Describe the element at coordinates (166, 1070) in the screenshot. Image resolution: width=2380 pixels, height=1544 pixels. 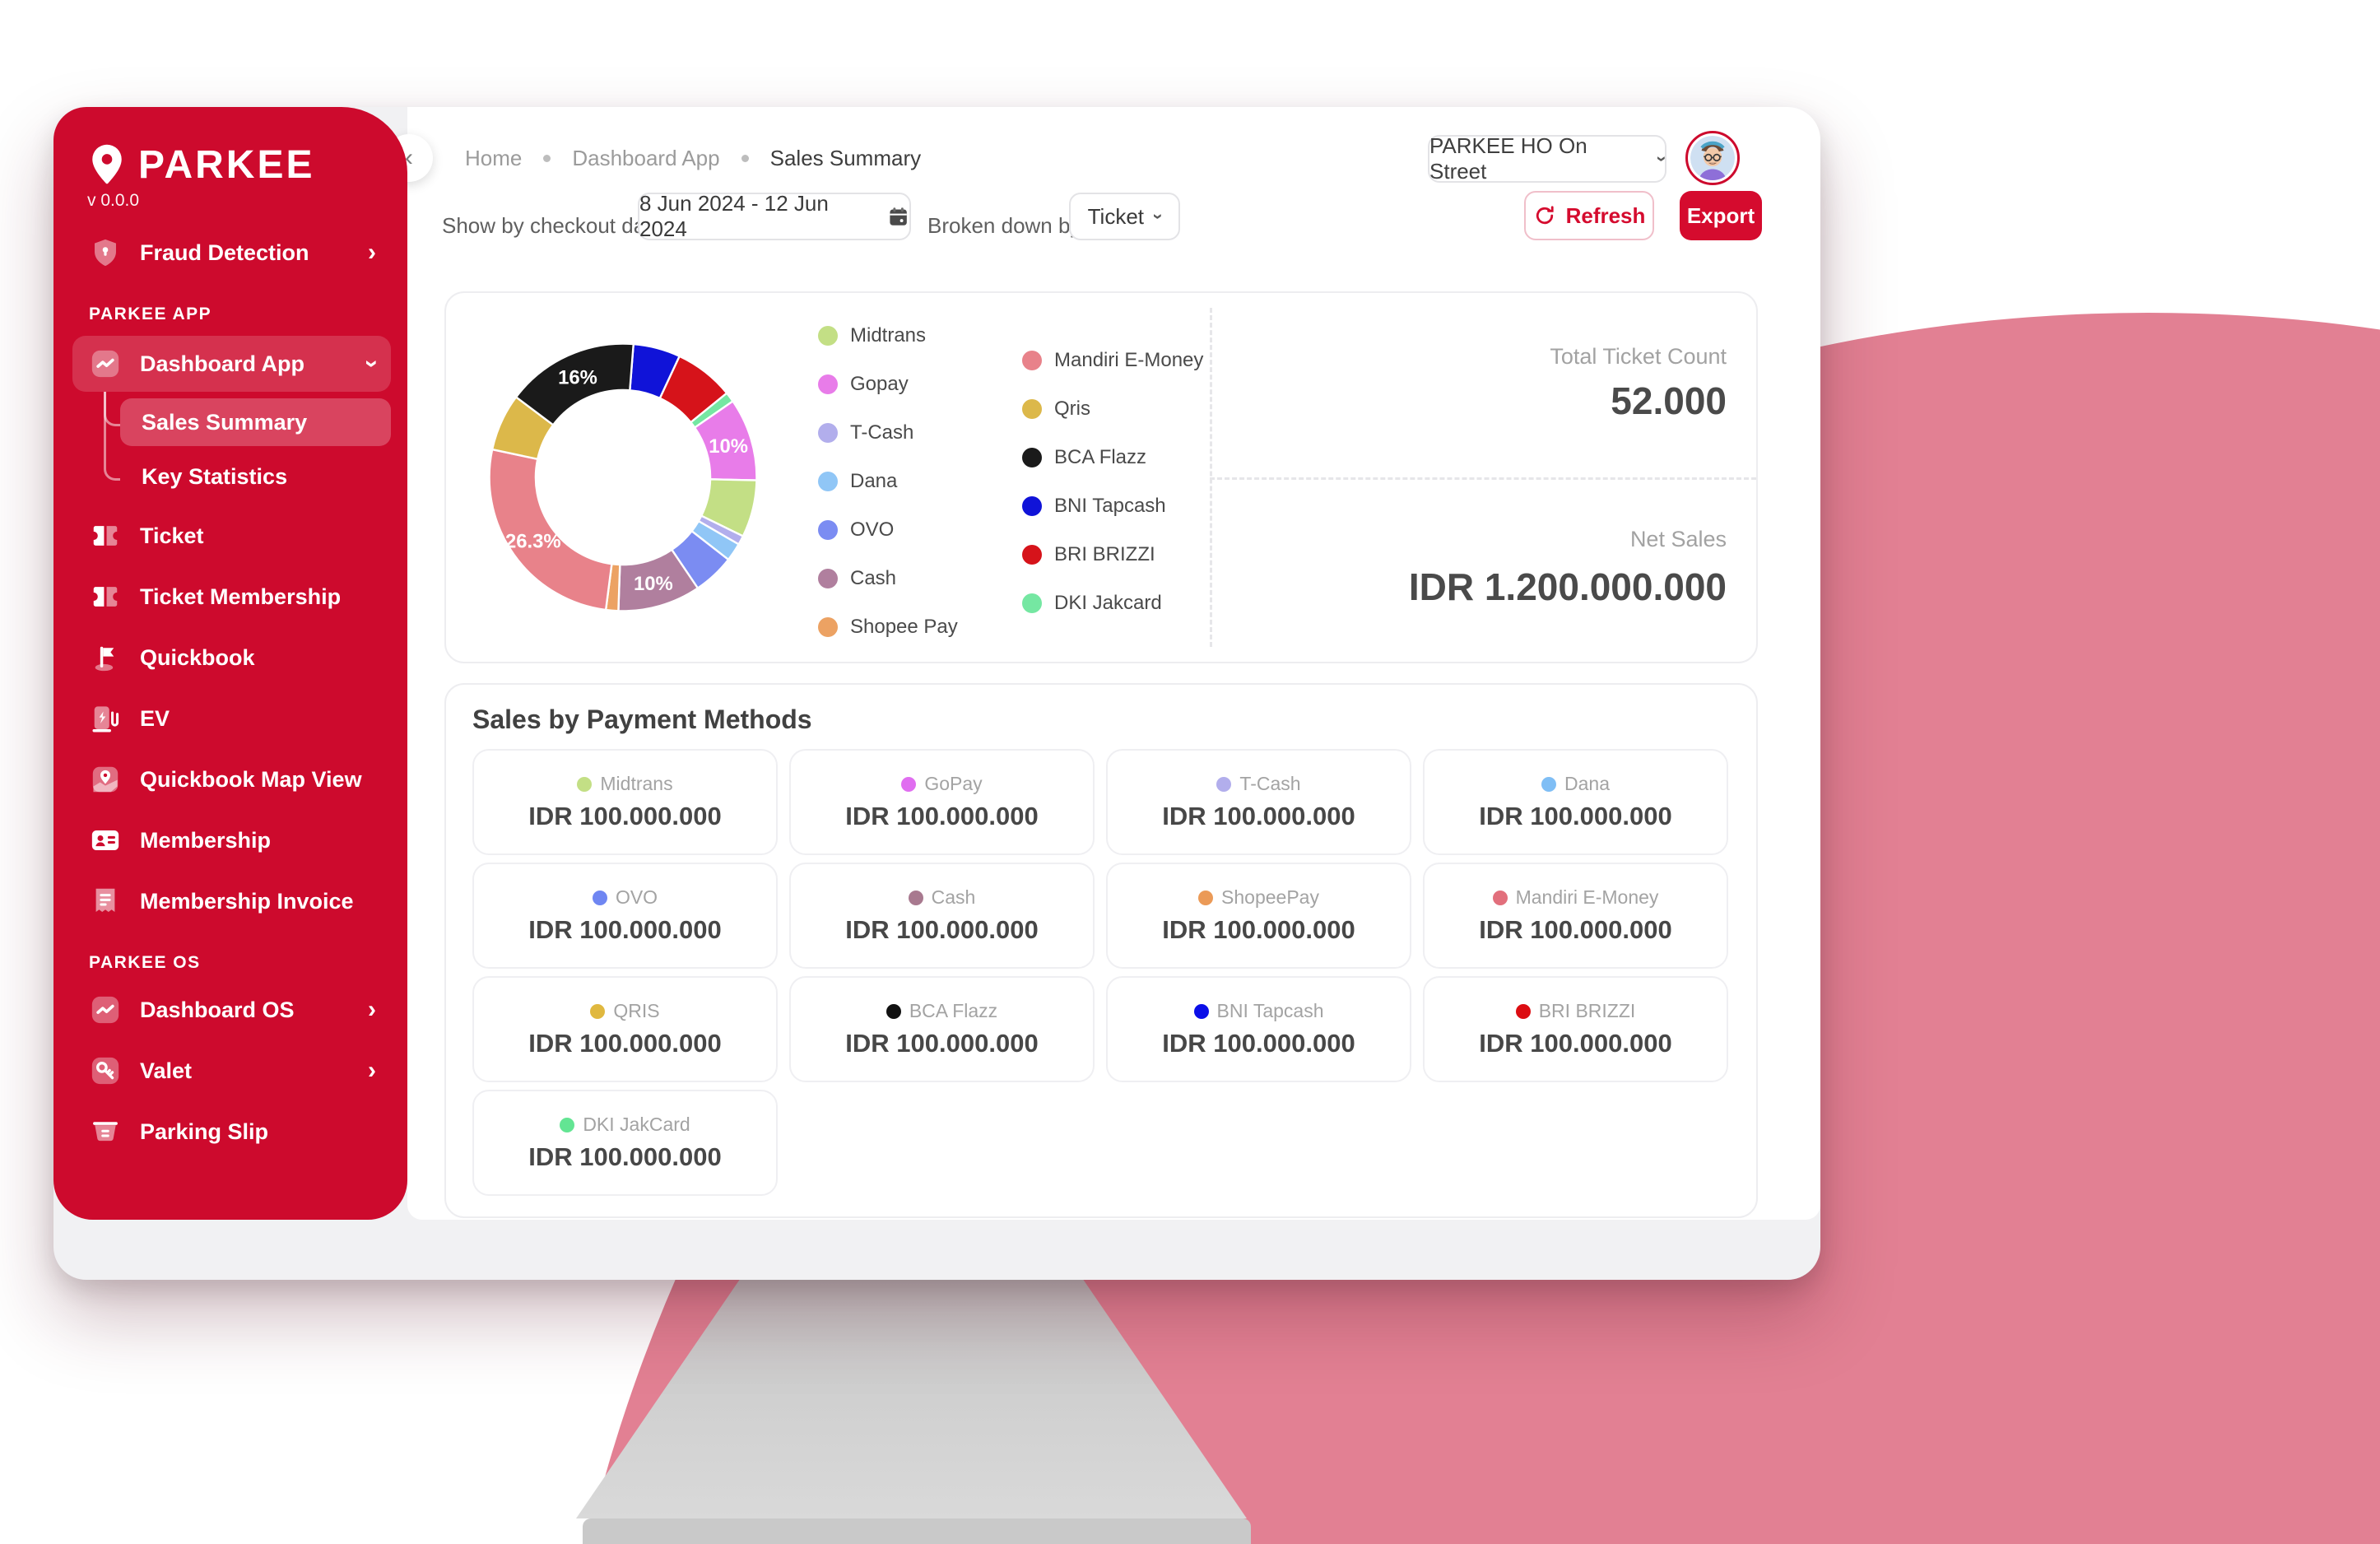
I see `sidebar-item-label: Valet` at that location.